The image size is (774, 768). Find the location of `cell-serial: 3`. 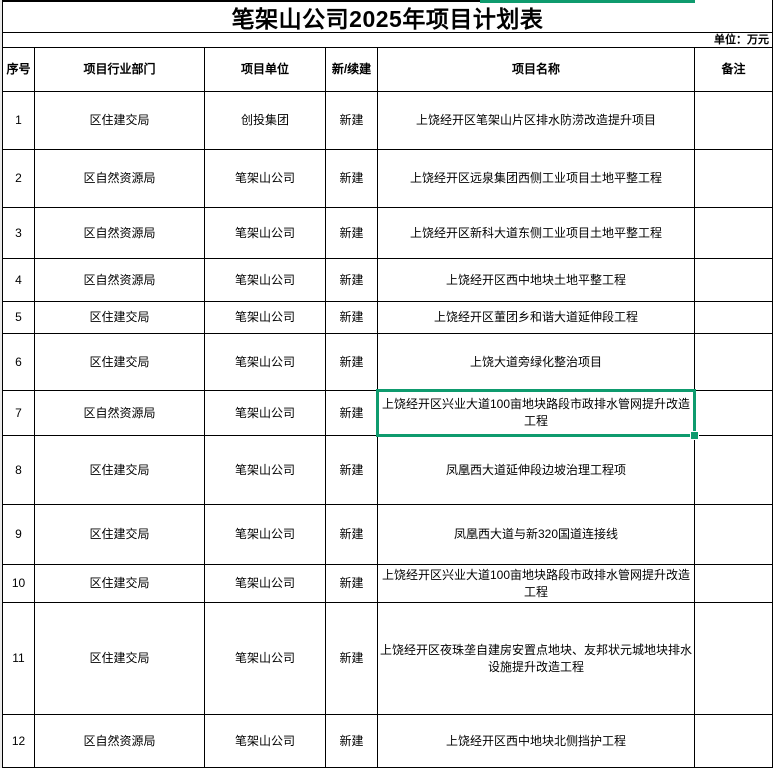

cell-serial: 3 is located at coordinates (19, 233).